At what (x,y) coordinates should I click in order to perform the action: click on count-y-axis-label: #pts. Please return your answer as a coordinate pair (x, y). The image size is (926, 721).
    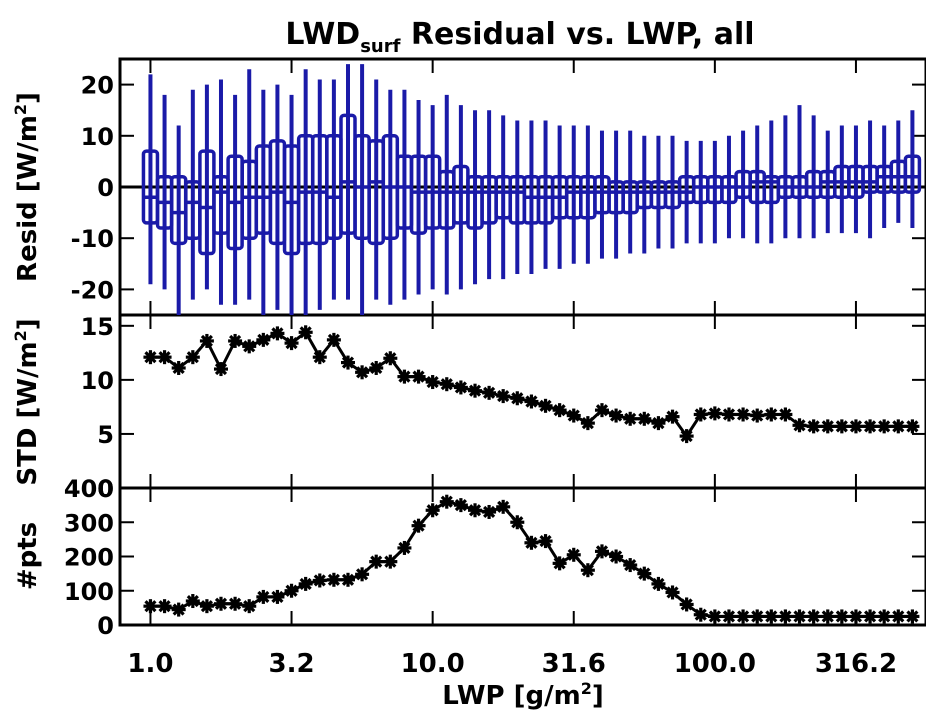
    Looking at the image, I should click on (28, 556).